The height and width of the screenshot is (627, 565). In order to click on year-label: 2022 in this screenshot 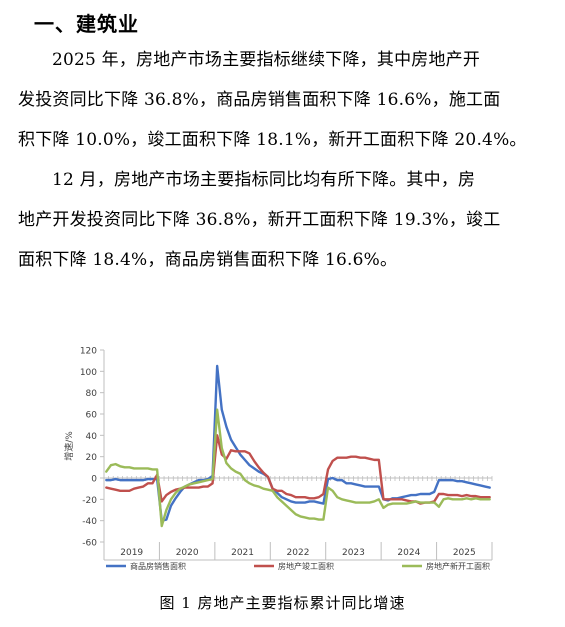, I will do `click(298, 553)`.